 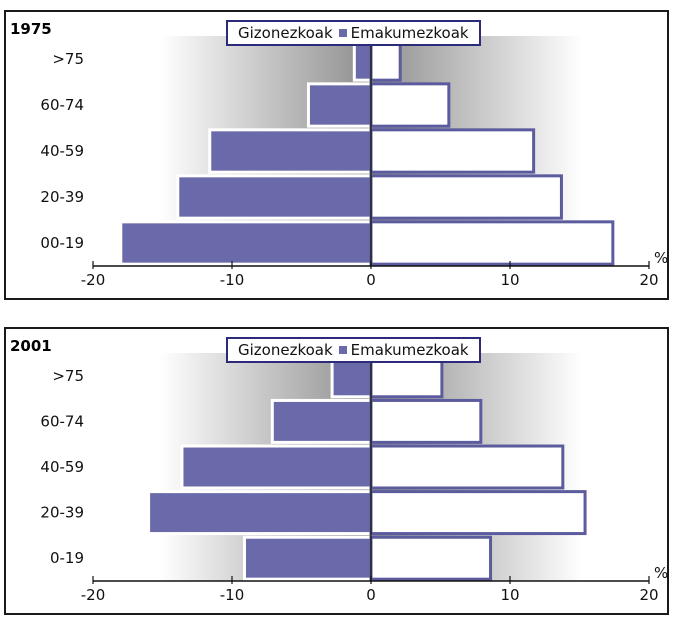 What do you see at coordinates (62, 243) in the screenshot?
I see `category-label: 00-19` at bounding box center [62, 243].